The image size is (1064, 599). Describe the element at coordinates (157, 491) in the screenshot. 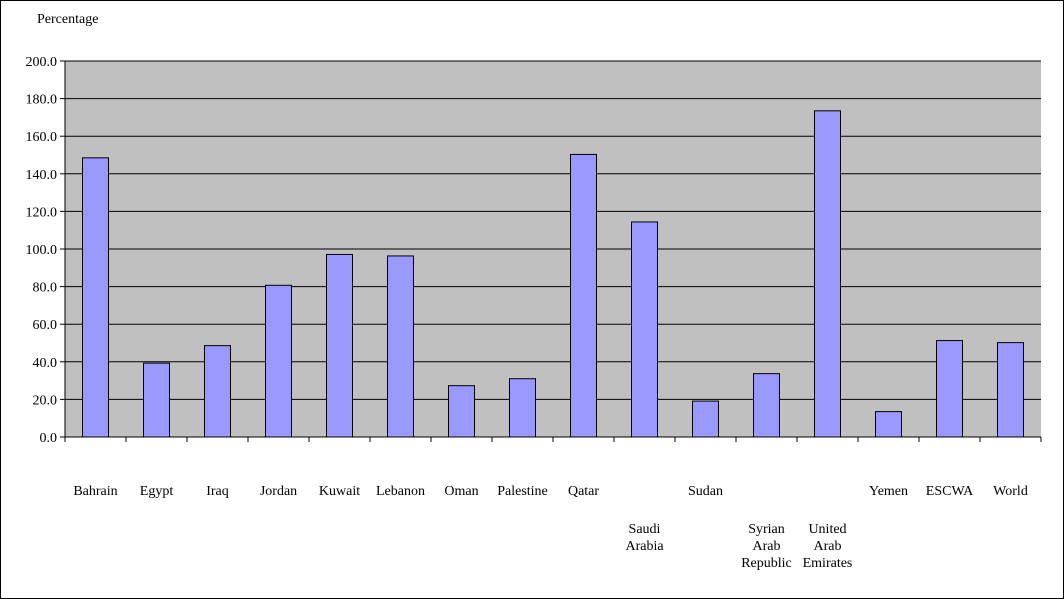

I see `x-category-label: Egypt` at that location.